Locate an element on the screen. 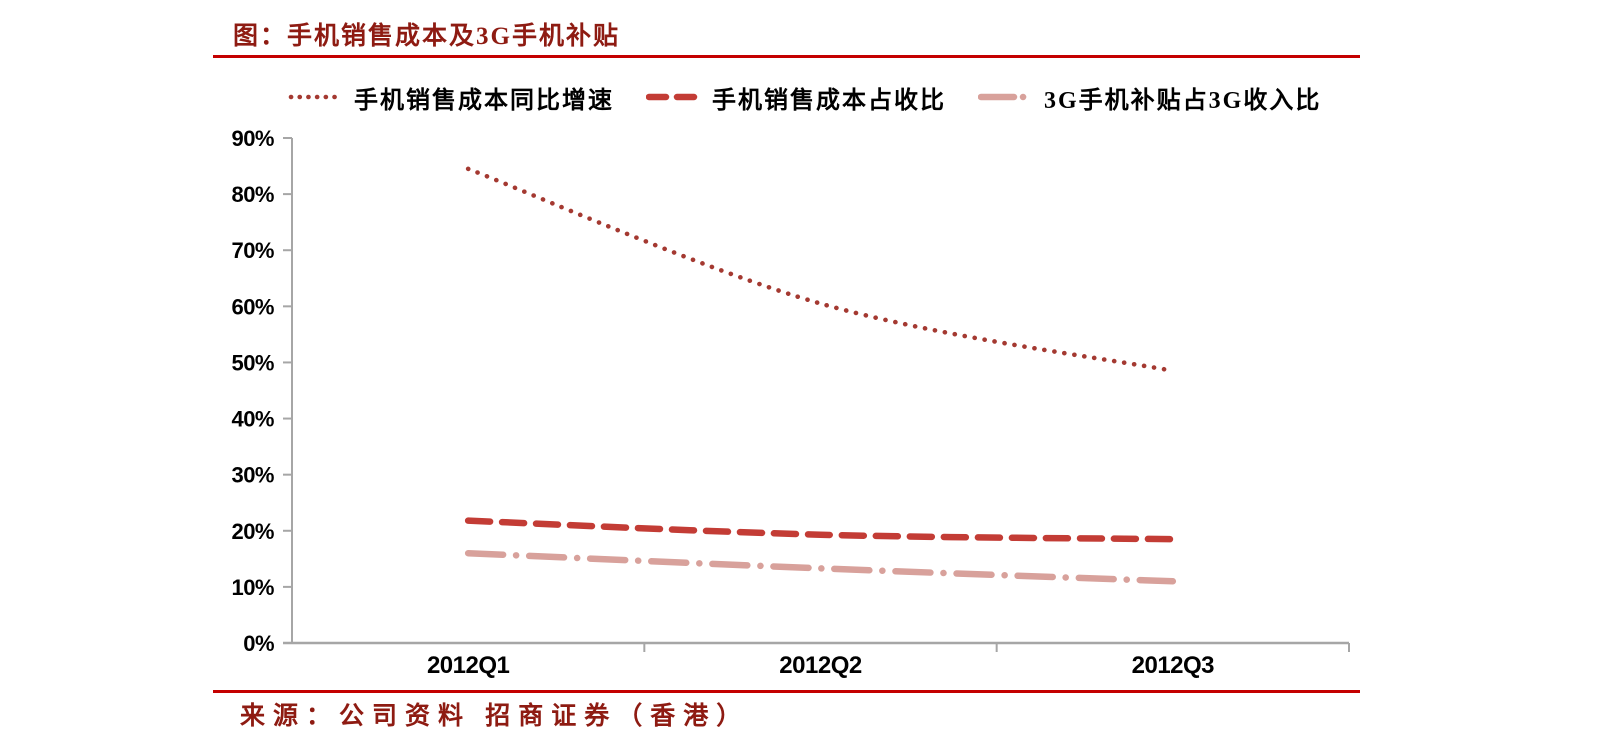 Image resolution: width=1599 pixels, height=749 pixels. title-divider-line is located at coordinates (786, 56).